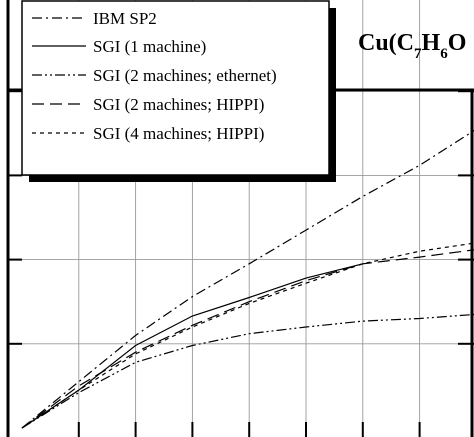 Image resolution: width=474 pixels, height=437 pixels. I want to click on chart-title: Cu(C7H6O, so click(412, 46).